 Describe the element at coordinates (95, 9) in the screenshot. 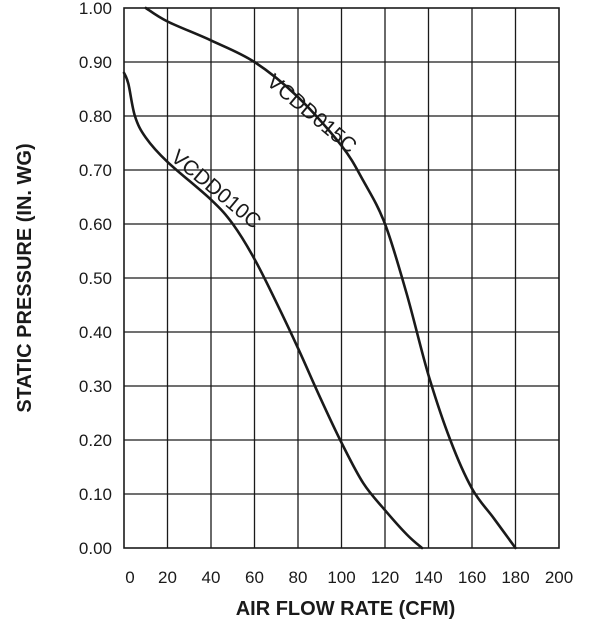

I see `y-tick-label: 1.00` at that location.